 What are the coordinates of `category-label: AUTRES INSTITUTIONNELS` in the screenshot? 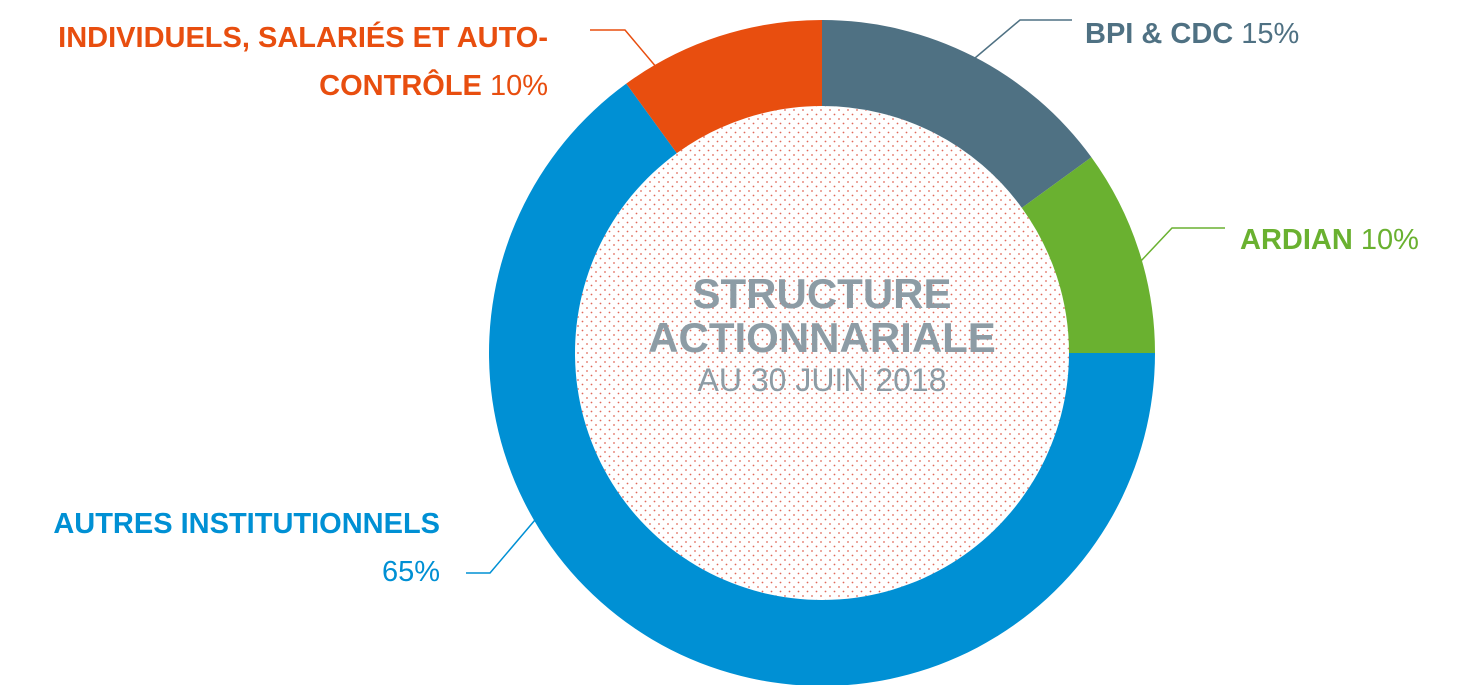 It's located at (246, 524).